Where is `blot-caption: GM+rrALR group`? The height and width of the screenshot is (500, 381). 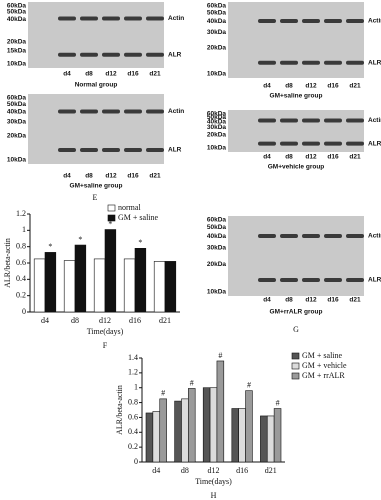 blot-caption: GM+rrALR group is located at coordinates (296, 312).